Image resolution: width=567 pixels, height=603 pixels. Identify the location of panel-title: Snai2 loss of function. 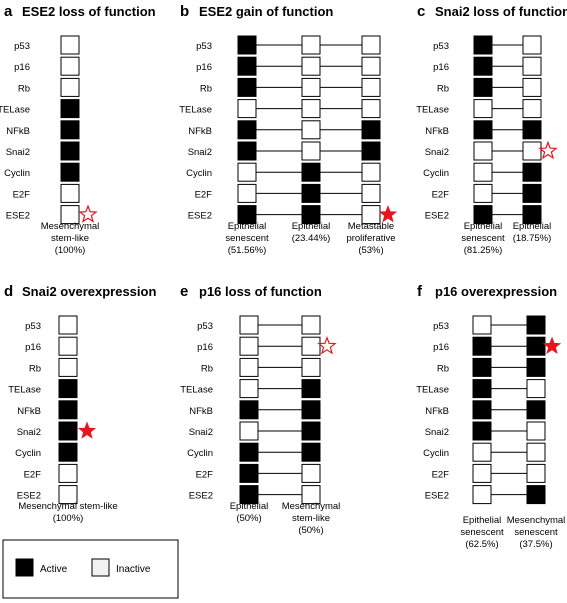
(501, 11).